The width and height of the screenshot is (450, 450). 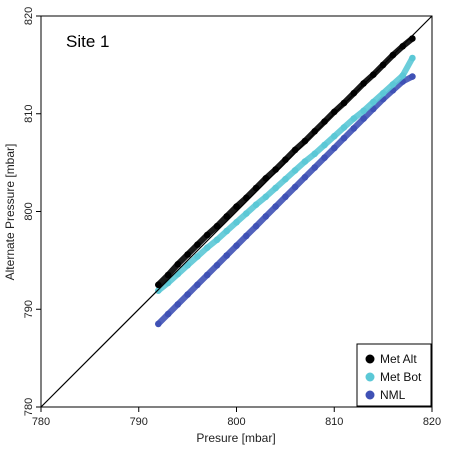 What do you see at coordinates (87, 41) in the screenshot?
I see `panel-label: Site 1` at bounding box center [87, 41].